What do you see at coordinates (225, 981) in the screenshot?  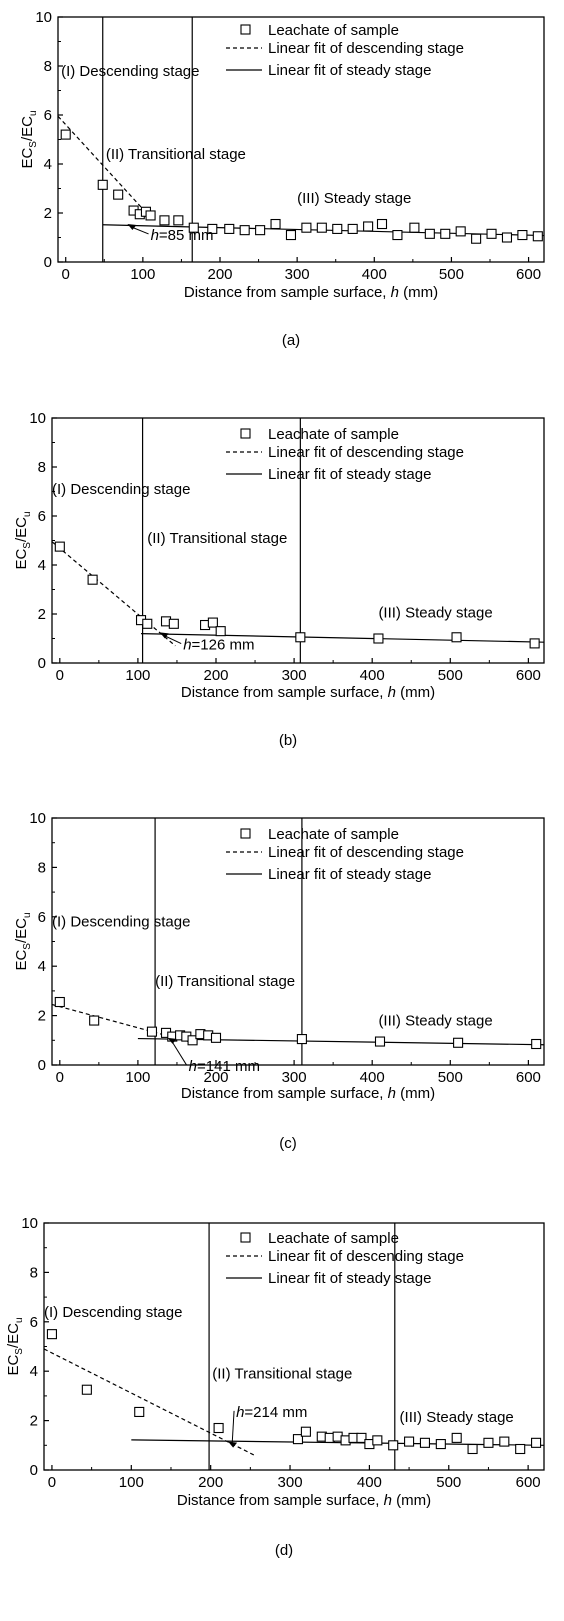 I see `stage-label-2: (II) Transitional stage` at bounding box center [225, 981].